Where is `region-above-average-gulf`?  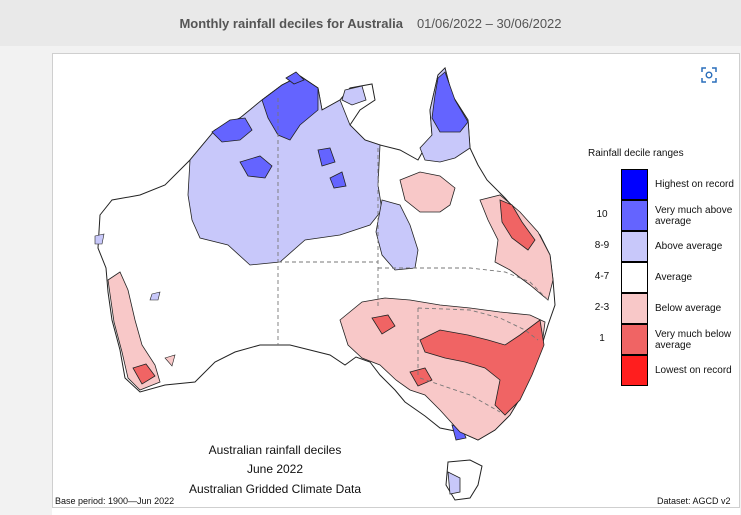 region-above-average-gulf is located at coordinates (354, 95).